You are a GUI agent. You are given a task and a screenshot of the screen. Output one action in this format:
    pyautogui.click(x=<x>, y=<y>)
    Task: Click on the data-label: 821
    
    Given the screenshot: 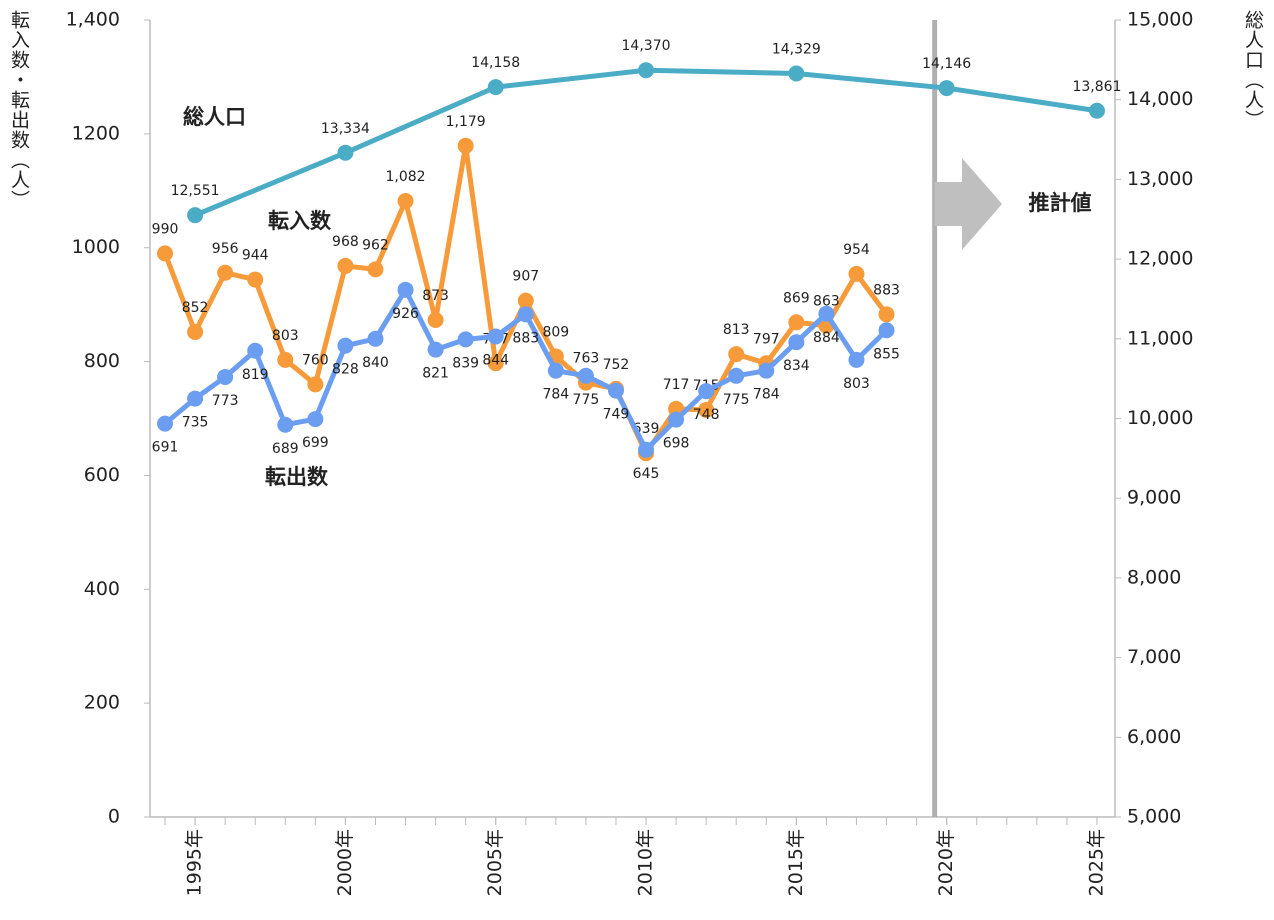 What is the action you would take?
    pyautogui.click(x=435, y=374)
    